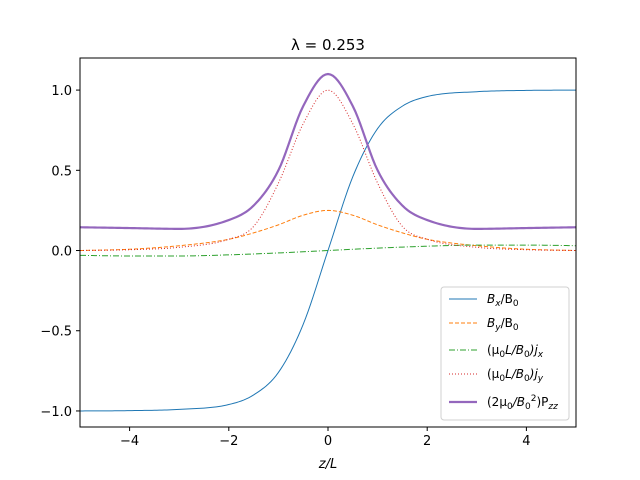 Image resolution: width=640 pixels, height=480 pixels. Describe the element at coordinates (503, 324) in the screenshot. I see `legend-label-by: By/B0` at that location.